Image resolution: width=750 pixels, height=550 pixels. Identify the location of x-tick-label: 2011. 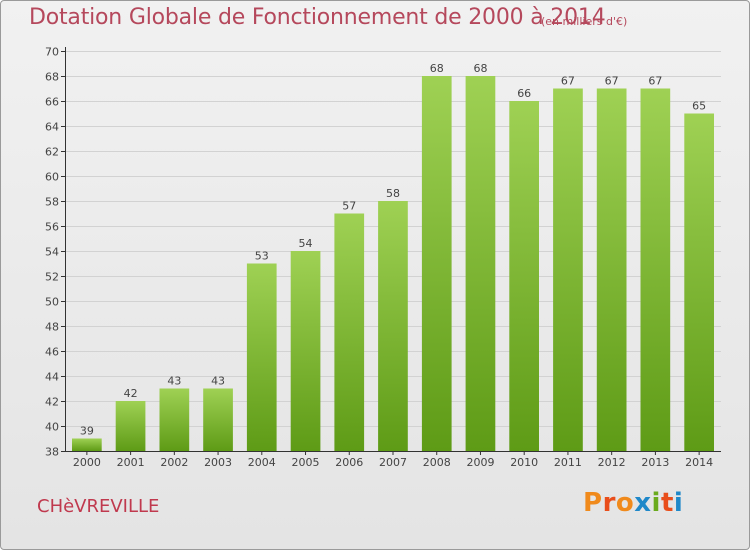
(568, 462).